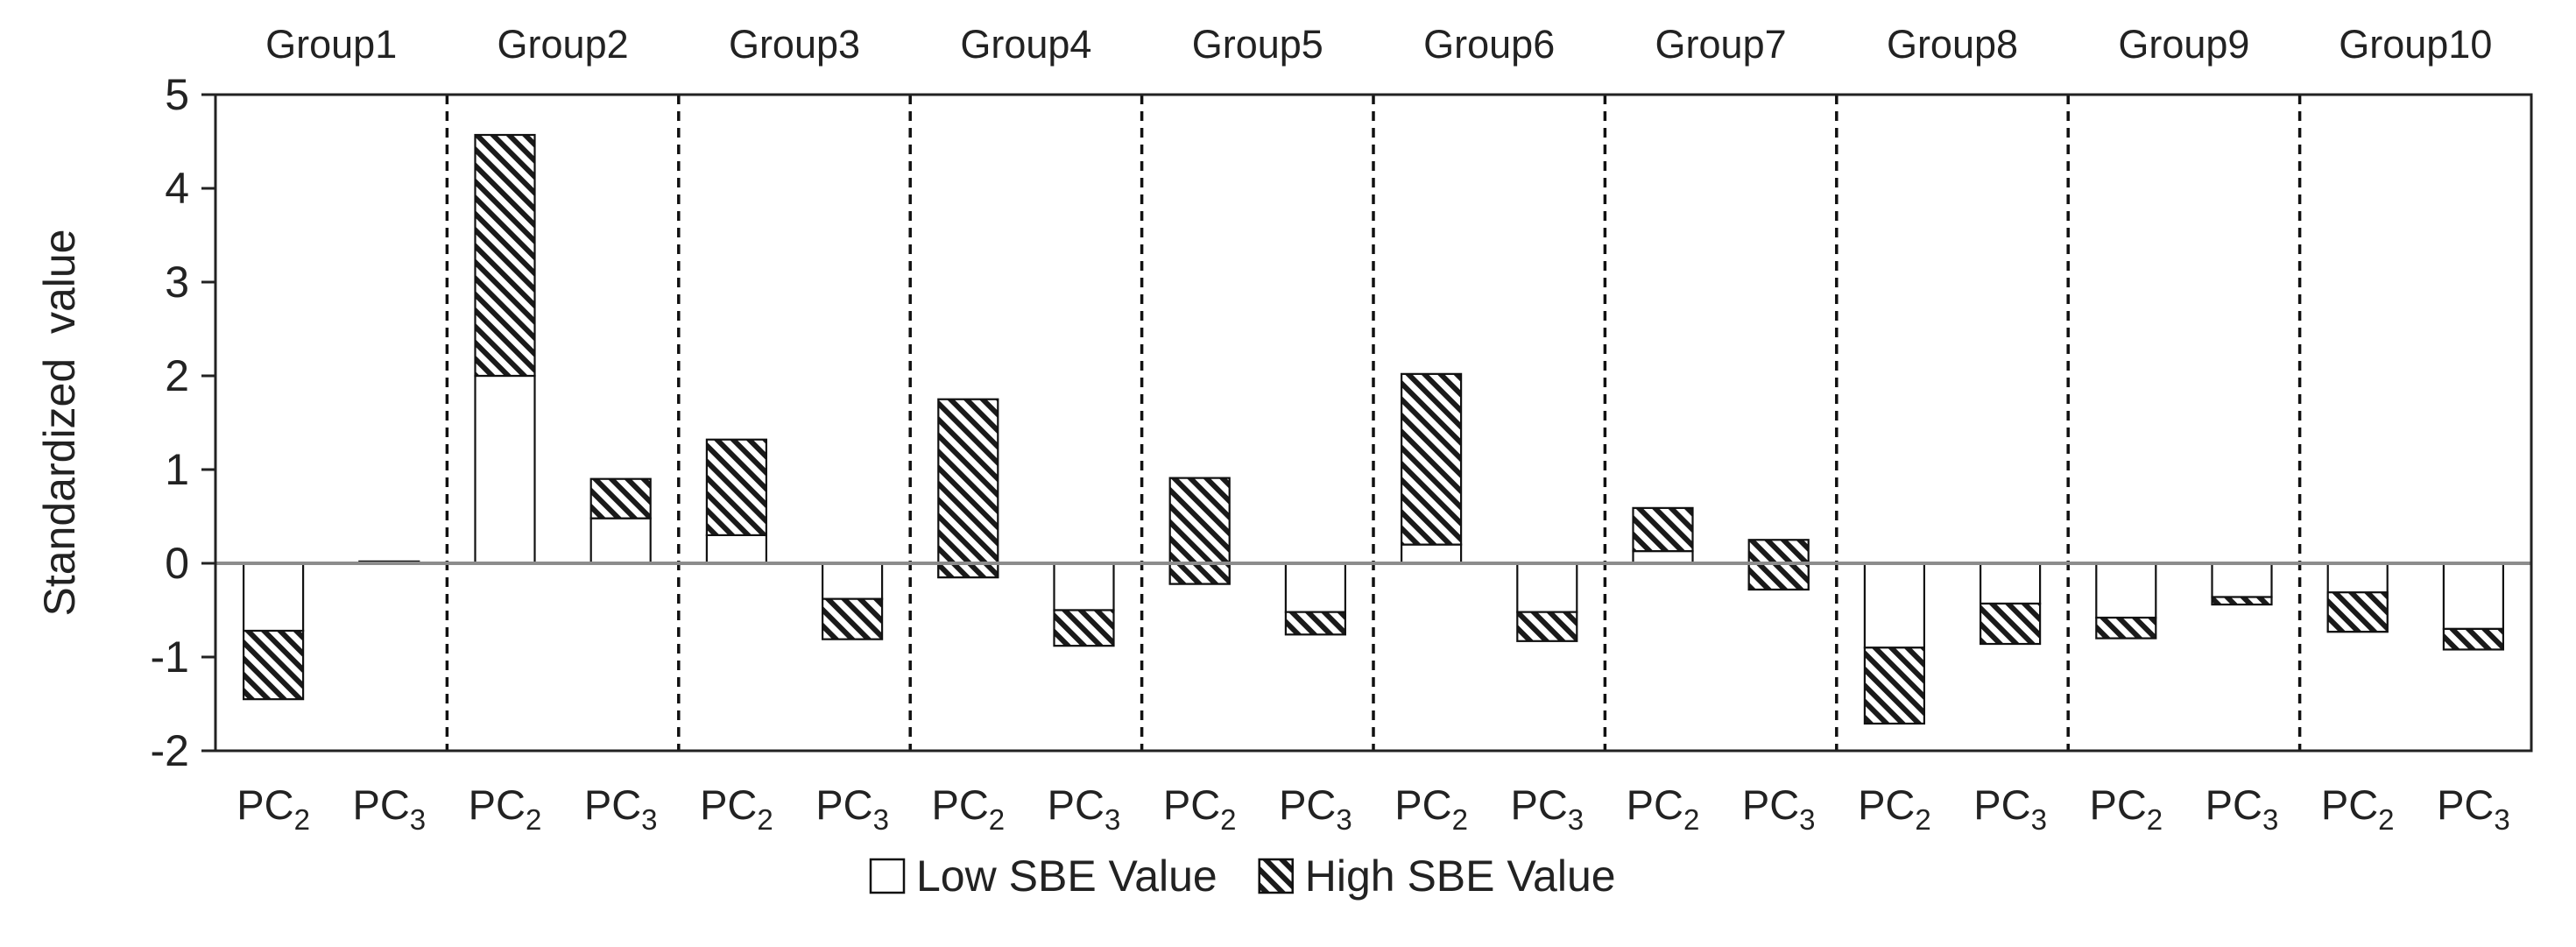  What do you see at coordinates (170, 750) in the screenshot?
I see `y-tick-label: -2` at bounding box center [170, 750].